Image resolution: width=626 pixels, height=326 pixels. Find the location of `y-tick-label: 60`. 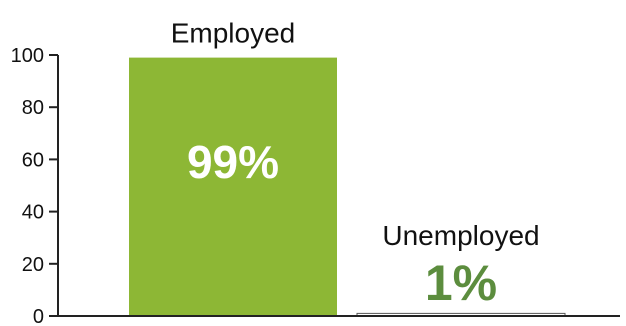

y-tick-label: 60 is located at coordinates (33, 160).